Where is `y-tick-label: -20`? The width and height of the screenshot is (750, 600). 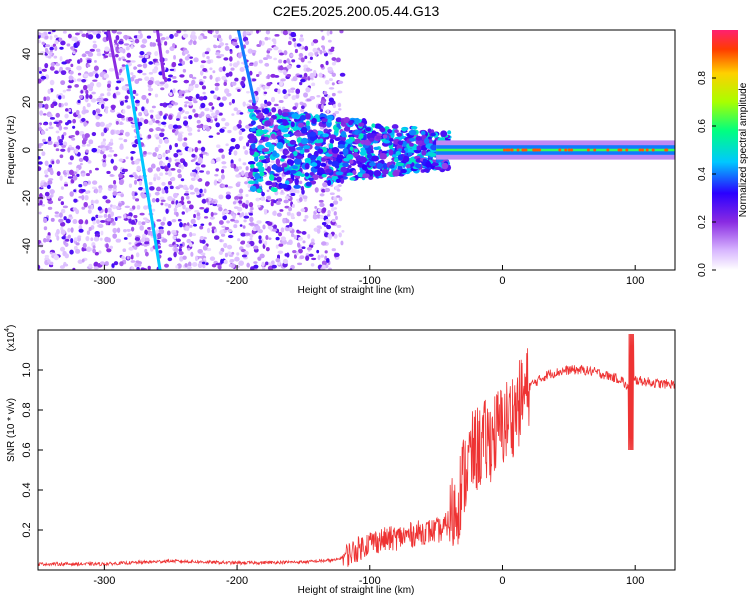 y-tick-label: -20 is located at coordinates (27, 198).